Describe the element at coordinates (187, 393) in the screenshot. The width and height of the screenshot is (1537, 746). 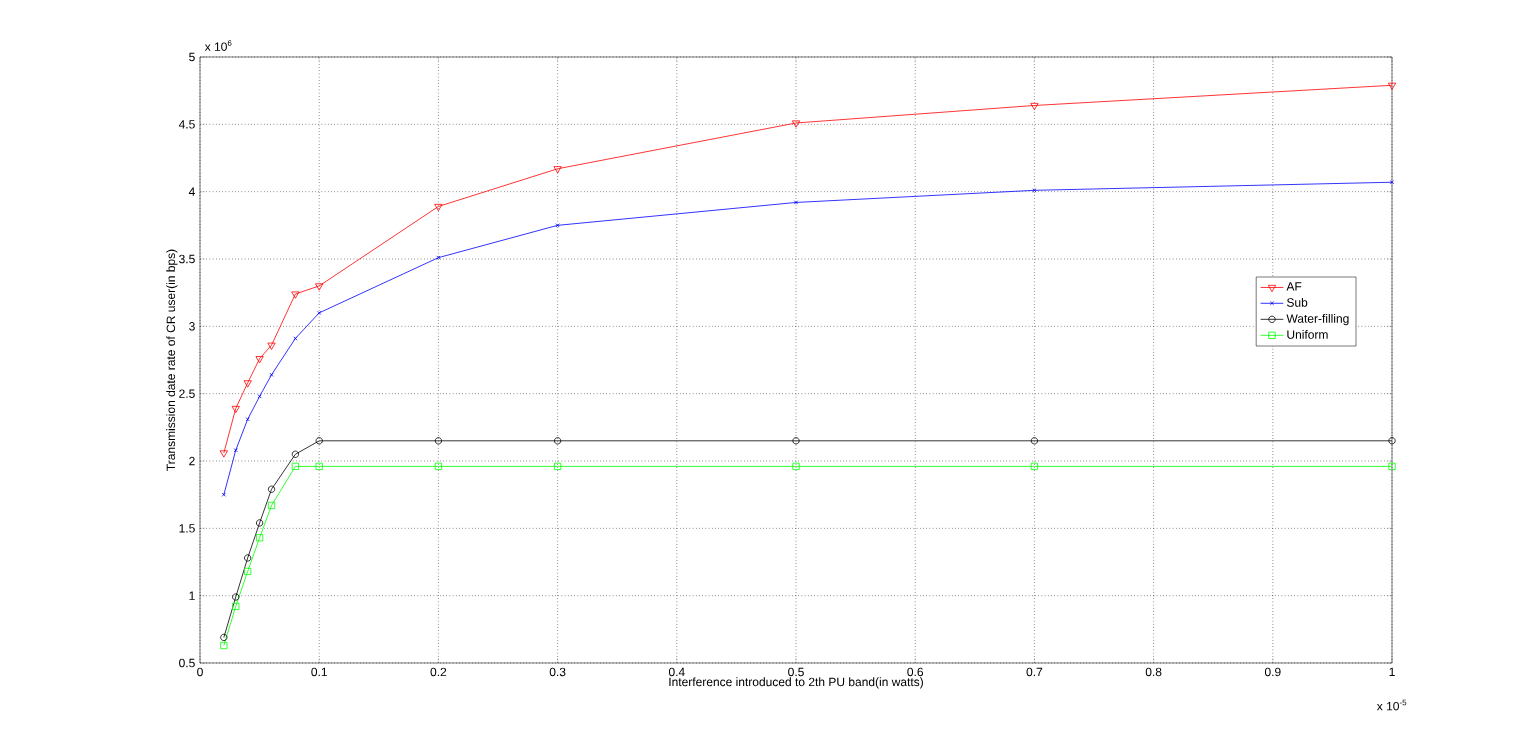
I see `y-tick-label: 2.5` at that location.